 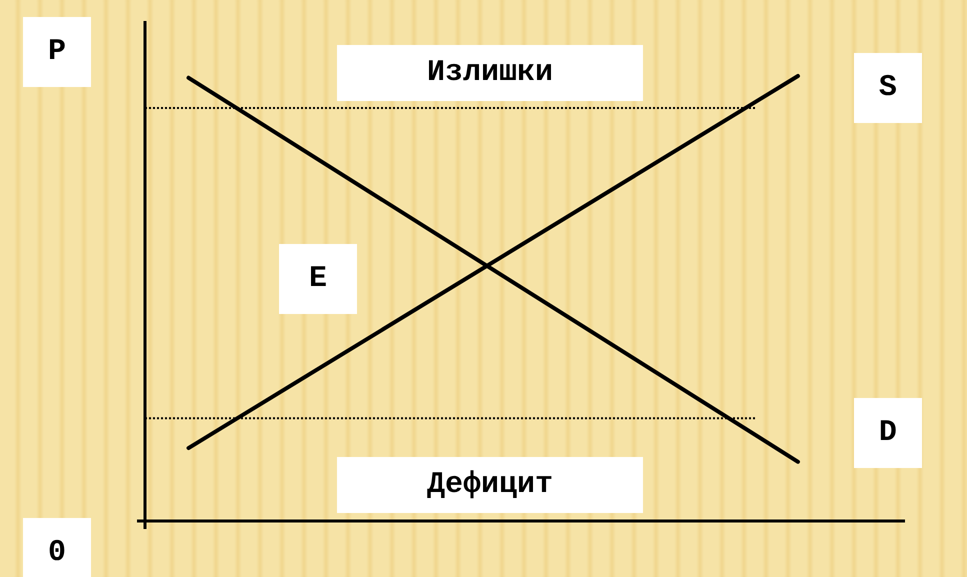 I want to click on label-box: 0, so click(x=57, y=547).